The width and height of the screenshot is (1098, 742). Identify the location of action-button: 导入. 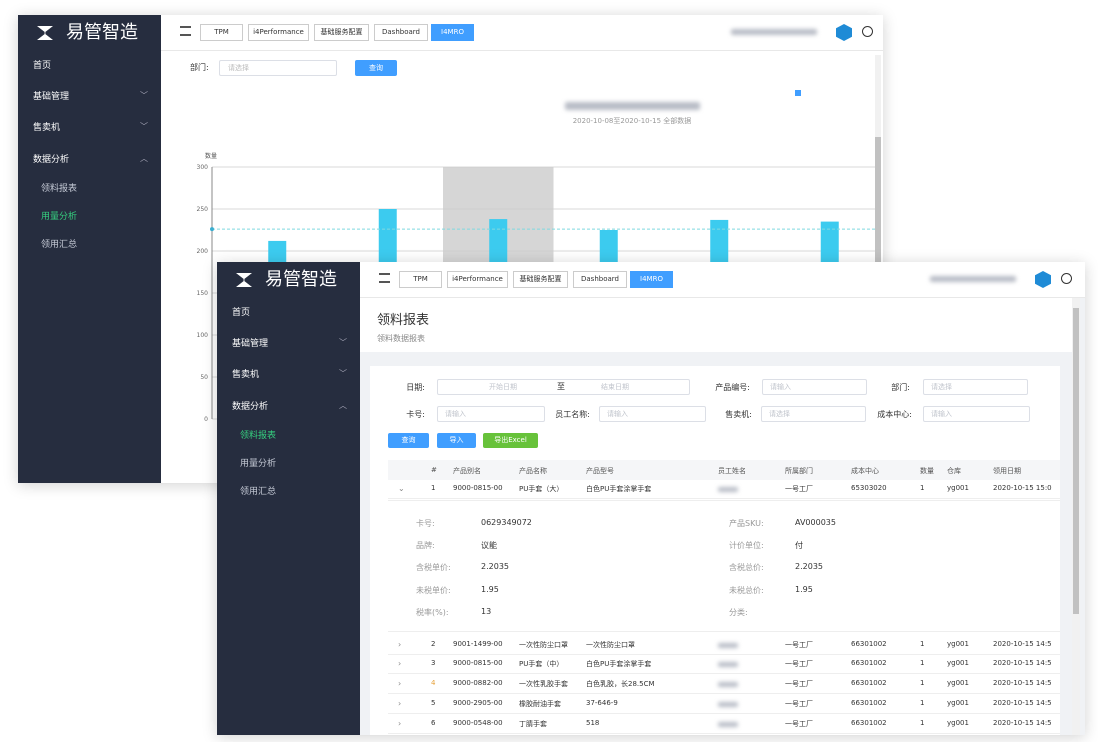
(456, 440).